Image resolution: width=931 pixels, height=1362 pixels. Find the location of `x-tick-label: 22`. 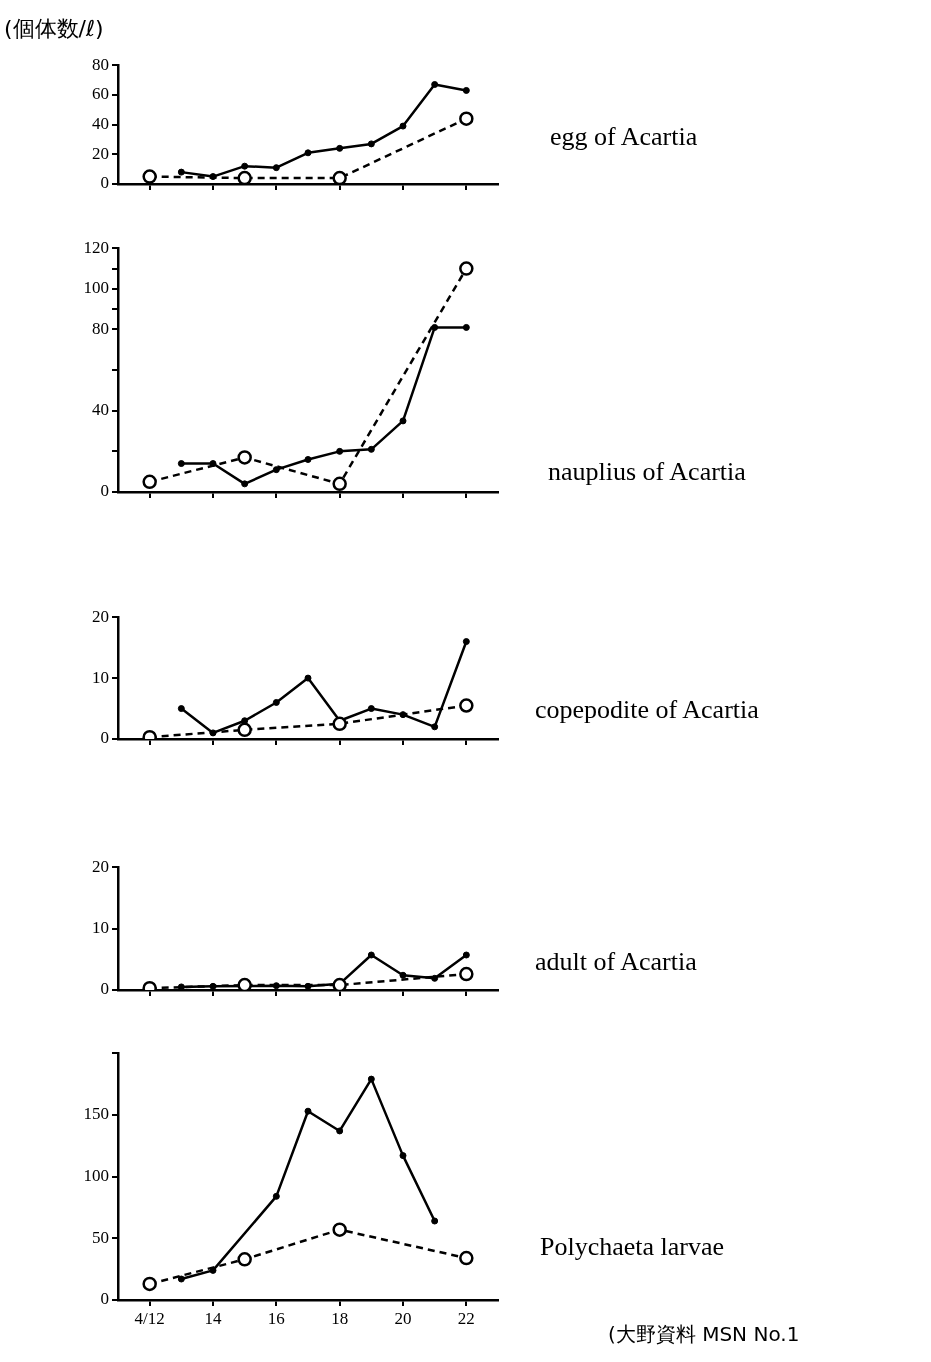

x-tick-label: 22 is located at coordinates (466, 1318).